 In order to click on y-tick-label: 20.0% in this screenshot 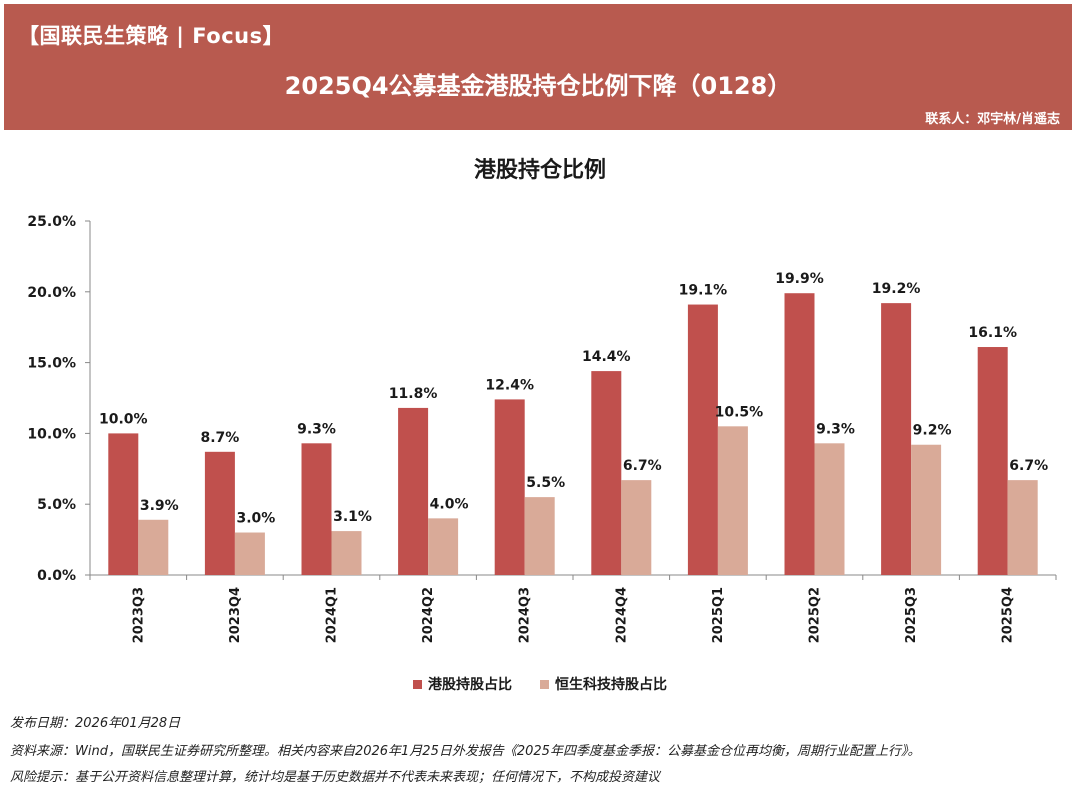, I will do `click(51, 293)`.